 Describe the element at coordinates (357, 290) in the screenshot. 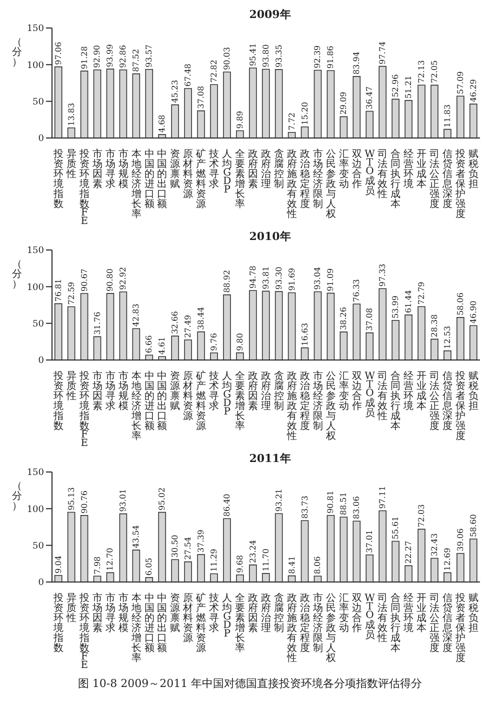

I see `data-label: 76.33` at that location.